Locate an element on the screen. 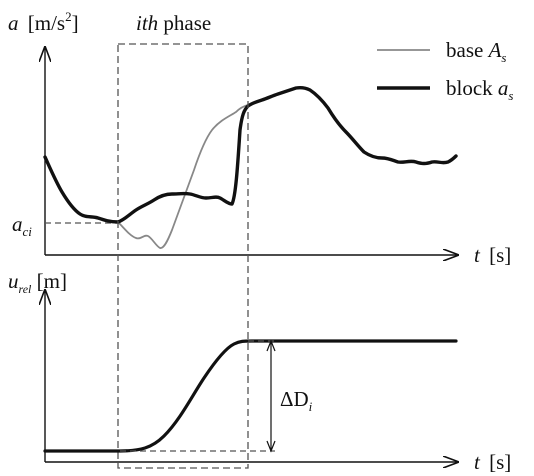  legend: base As block as is located at coordinates (445, 70).